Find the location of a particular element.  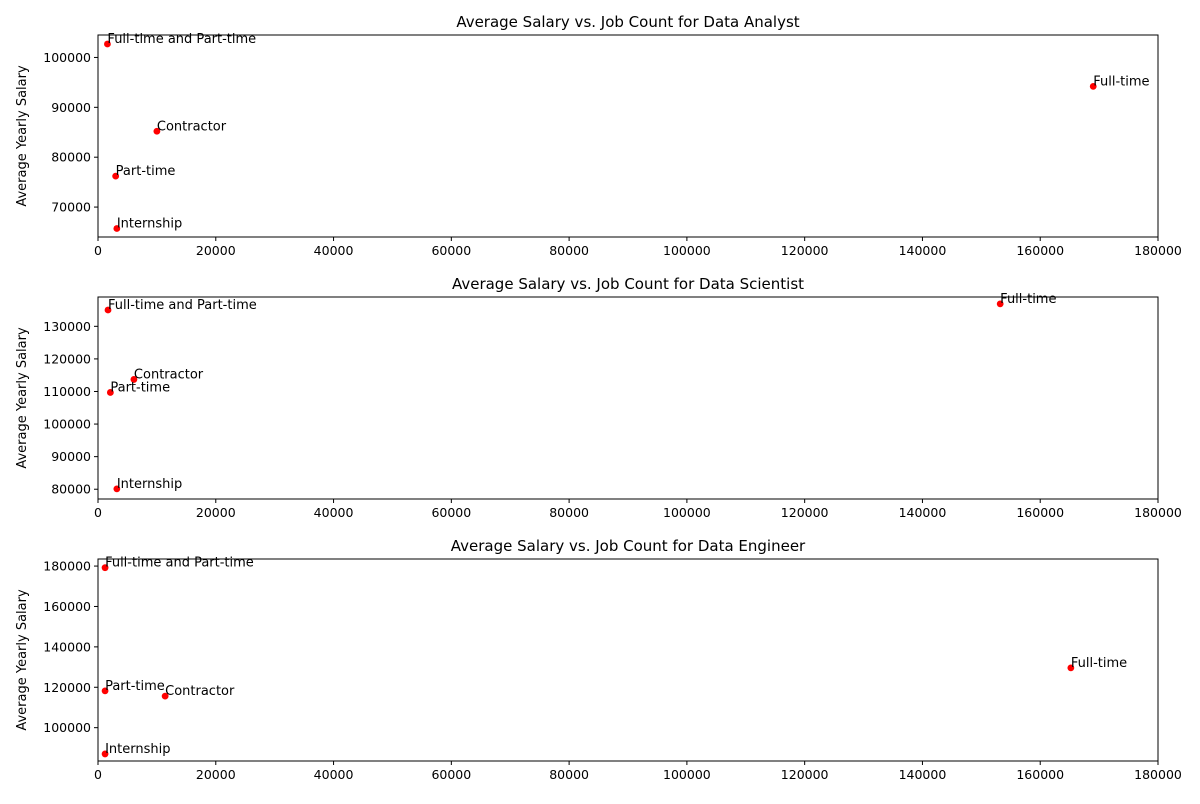

y-tick-label: 70000 is located at coordinates (71, 207).